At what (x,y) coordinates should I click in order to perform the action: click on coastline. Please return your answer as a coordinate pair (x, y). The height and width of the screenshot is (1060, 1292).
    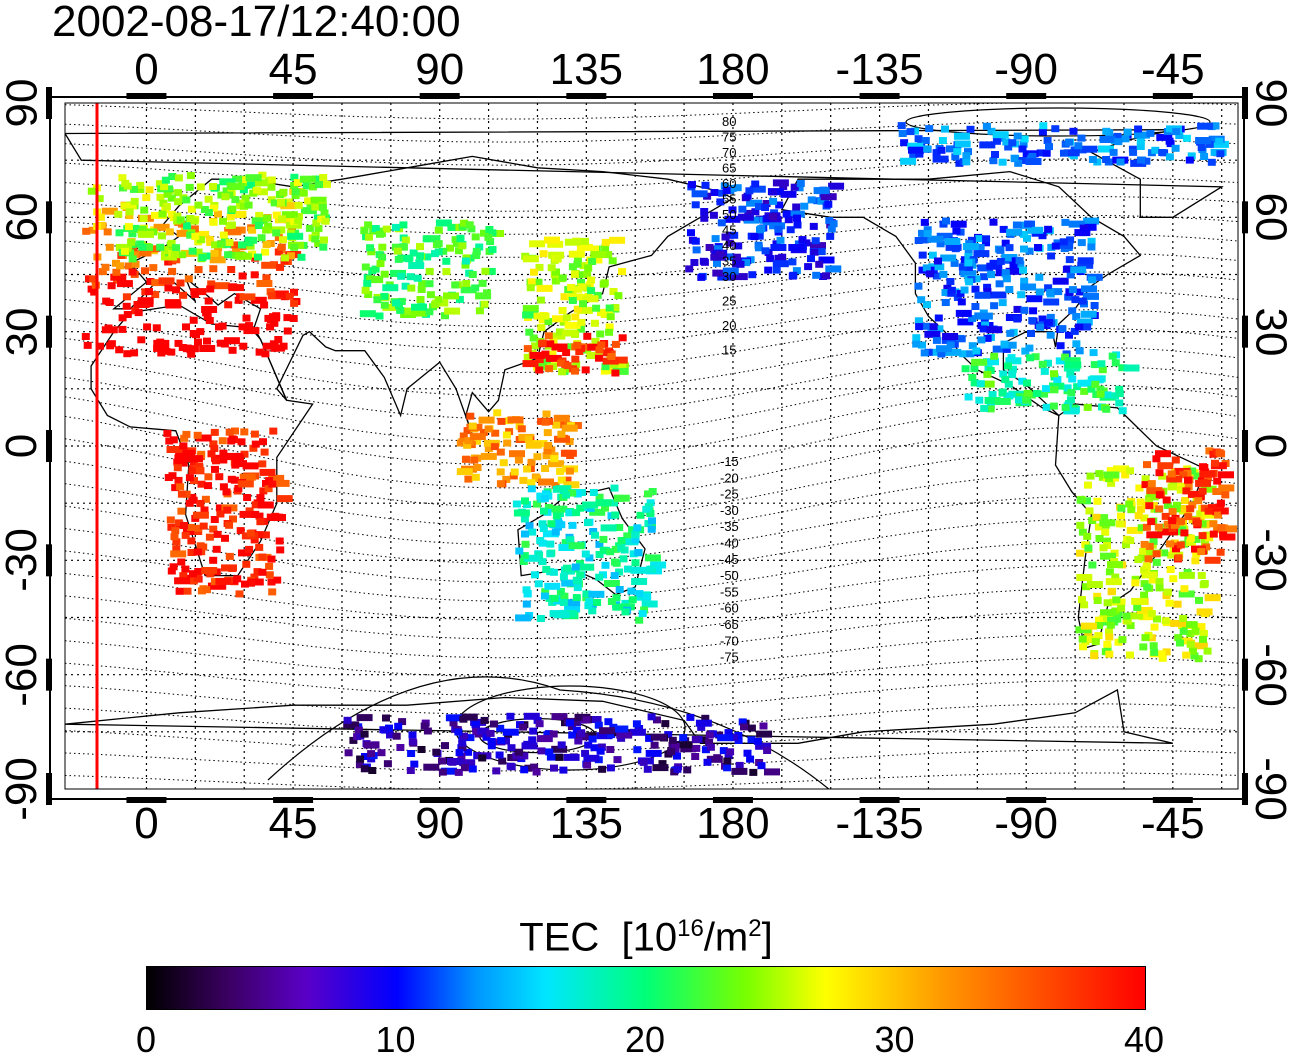
    Looking at the image, I should click on (202, 440).